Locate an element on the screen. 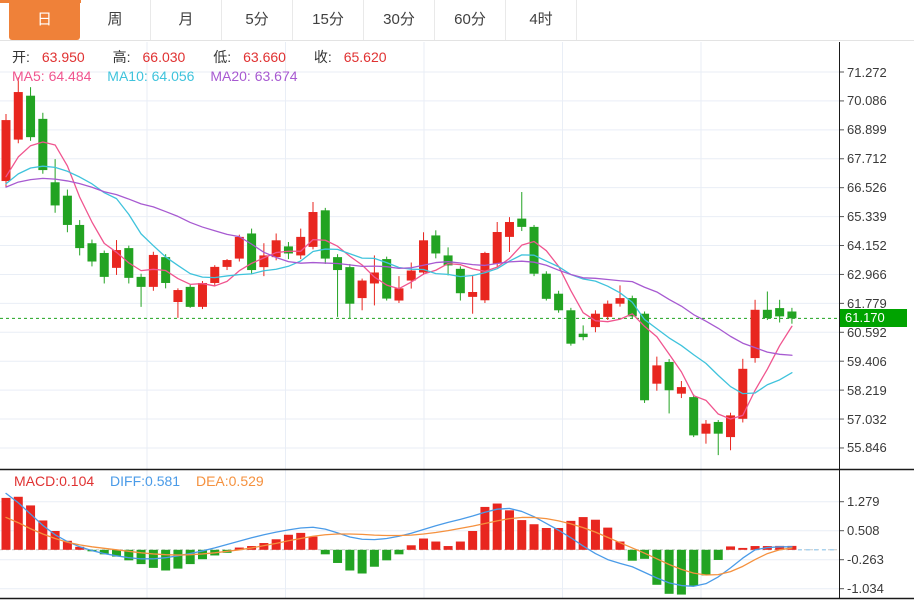 This screenshot has height=601, width=914. high-value: 66.030 is located at coordinates (164, 57).